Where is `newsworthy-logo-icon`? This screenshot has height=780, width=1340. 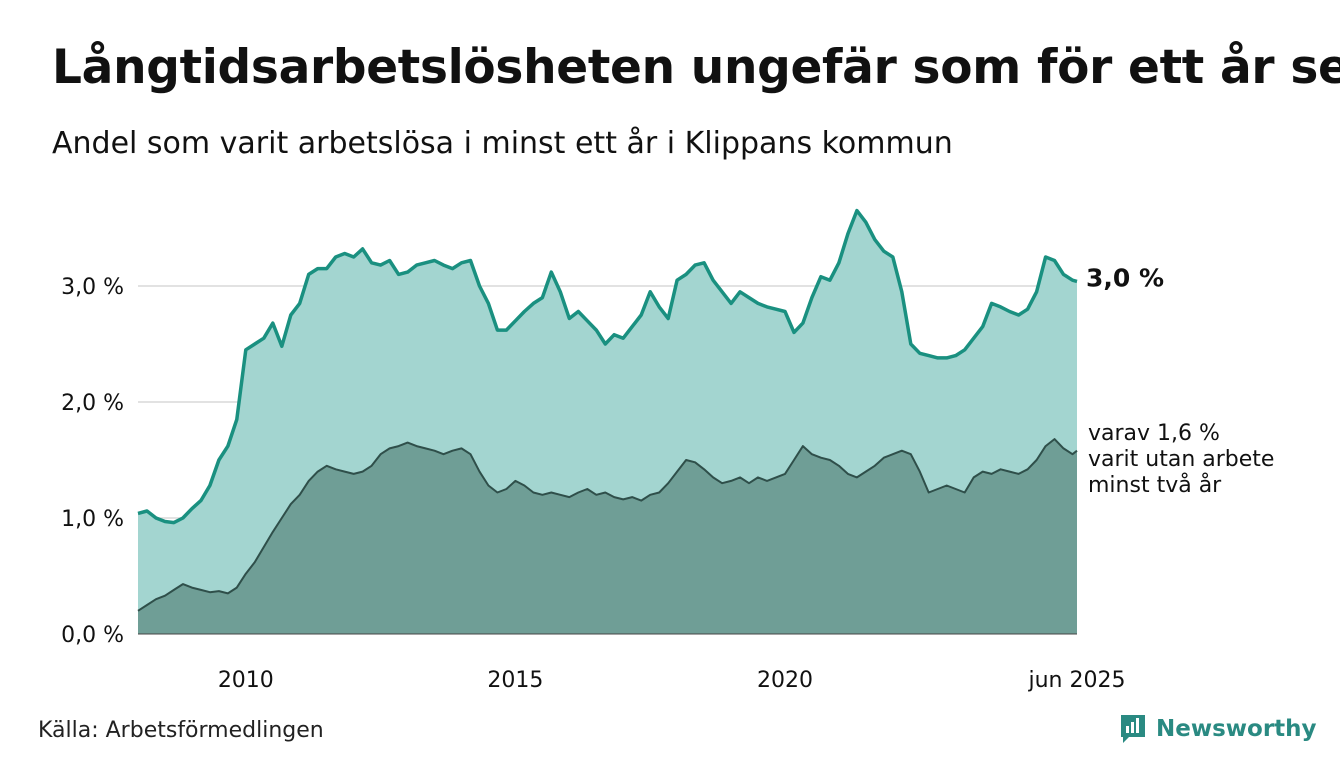
newsworthy-logo-icon is located at coordinates (1133, 729).